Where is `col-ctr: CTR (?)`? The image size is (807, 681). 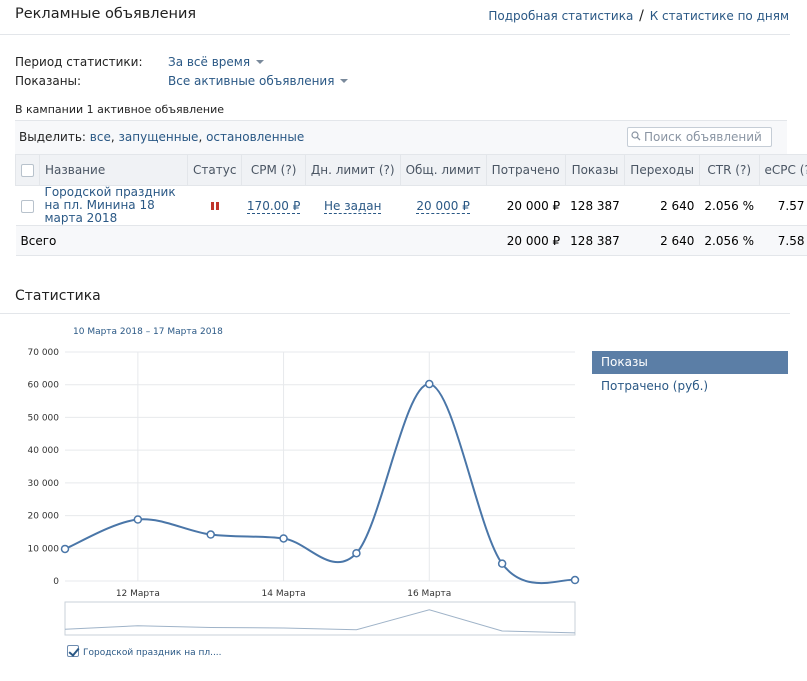
col-ctr: CTR (?) is located at coordinates (729, 170).